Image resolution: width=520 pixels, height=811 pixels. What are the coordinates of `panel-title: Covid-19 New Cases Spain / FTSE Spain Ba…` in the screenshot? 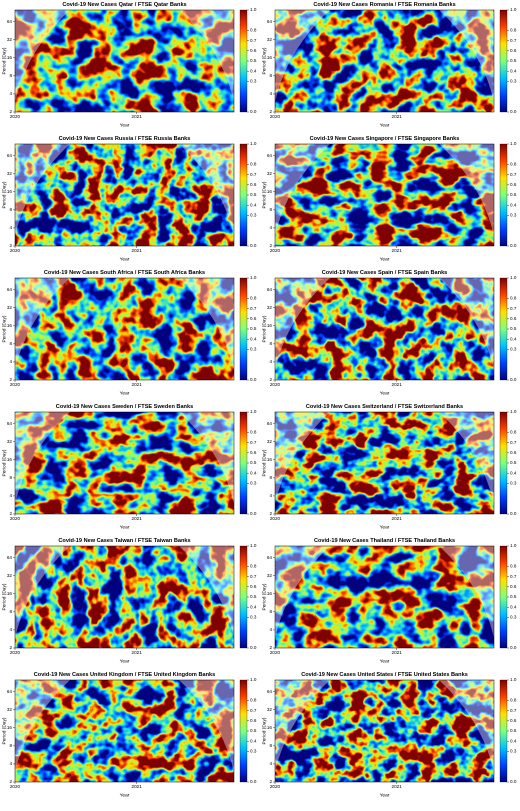 It's located at (385, 273).